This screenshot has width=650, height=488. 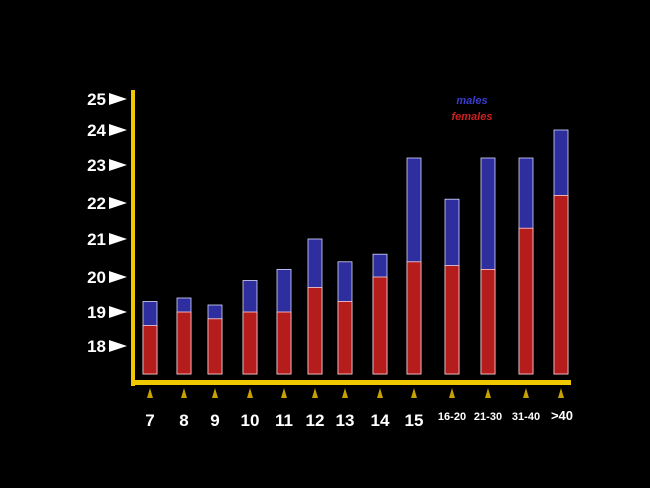 What do you see at coordinates (96, 165) in the screenshot?
I see `y-tick-label-23: 23` at bounding box center [96, 165].